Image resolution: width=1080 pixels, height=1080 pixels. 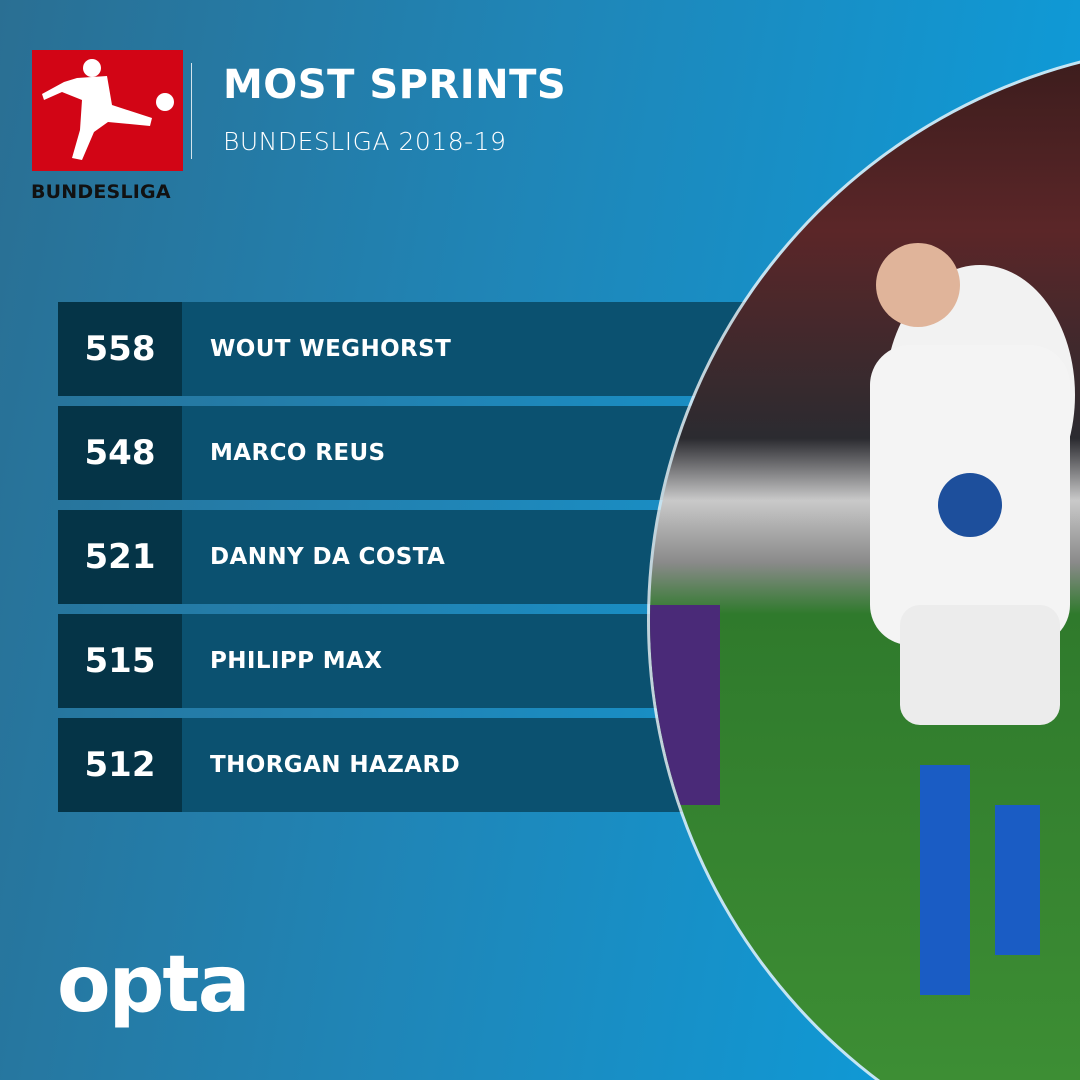 I want to click on sprint-count: 548, so click(x=120, y=453).